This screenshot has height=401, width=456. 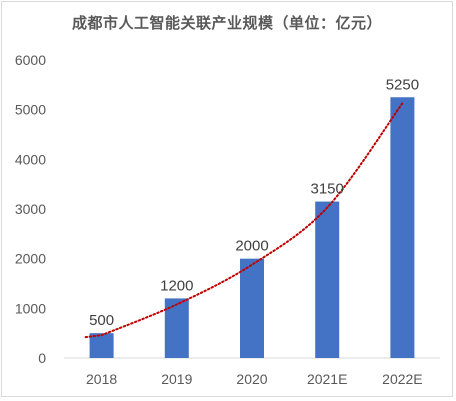 I want to click on y-axis: 0 1000 2000 3000 4000 5000 6000, so click(x=30, y=209).